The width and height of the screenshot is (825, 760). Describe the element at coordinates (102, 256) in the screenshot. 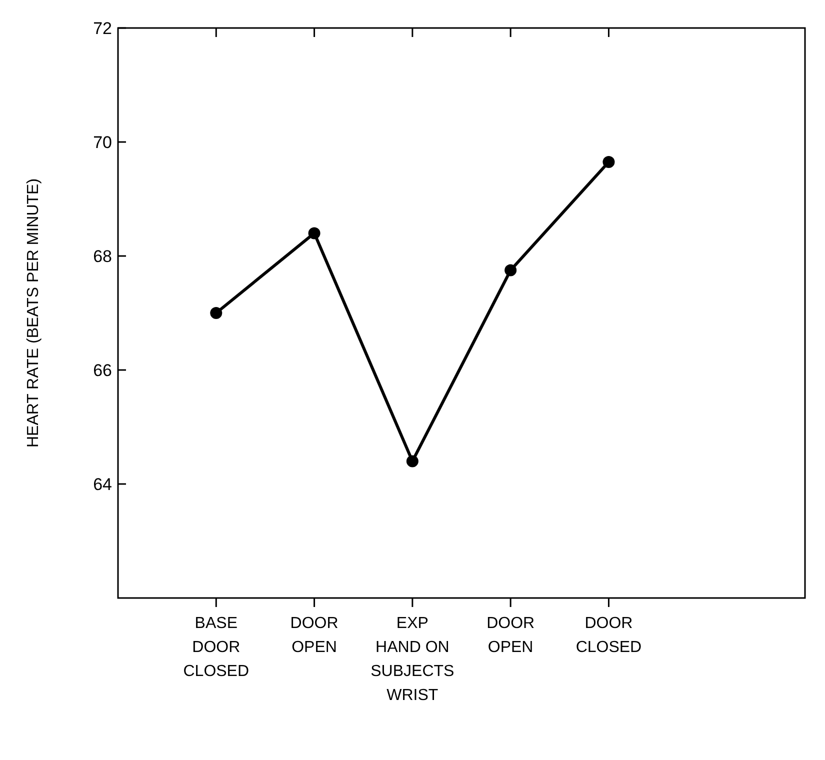

I see `y-tick-label: 68` at that location.